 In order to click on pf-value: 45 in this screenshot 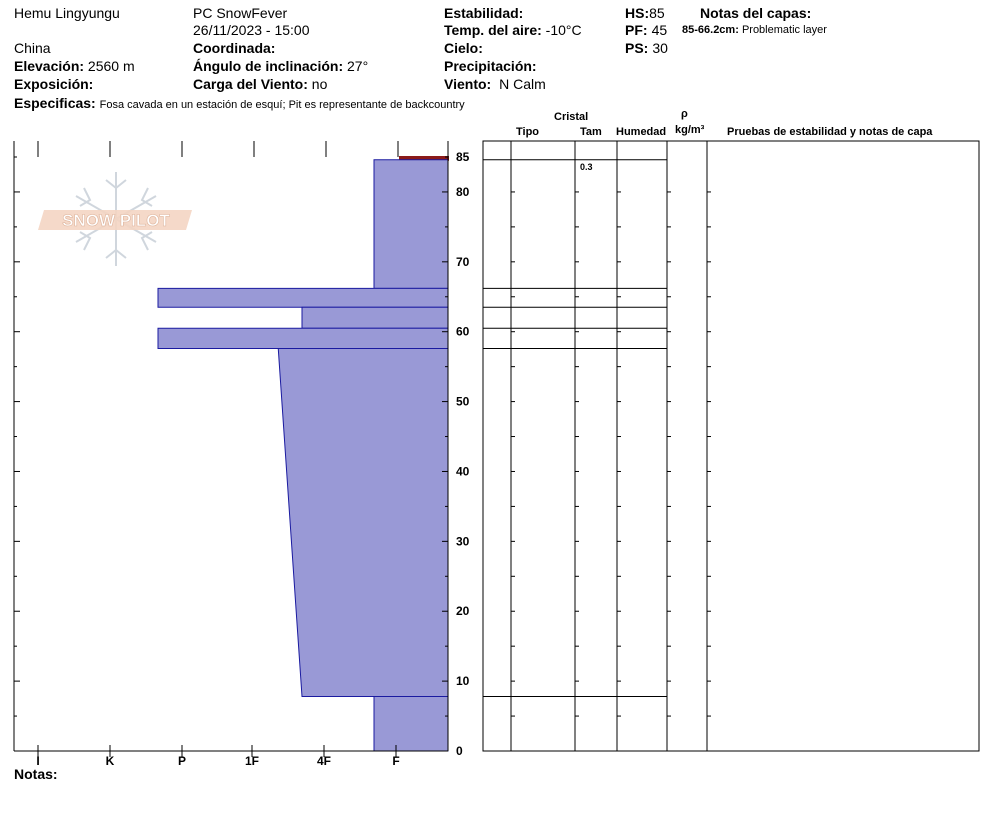, I will do `click(659, 30)`.